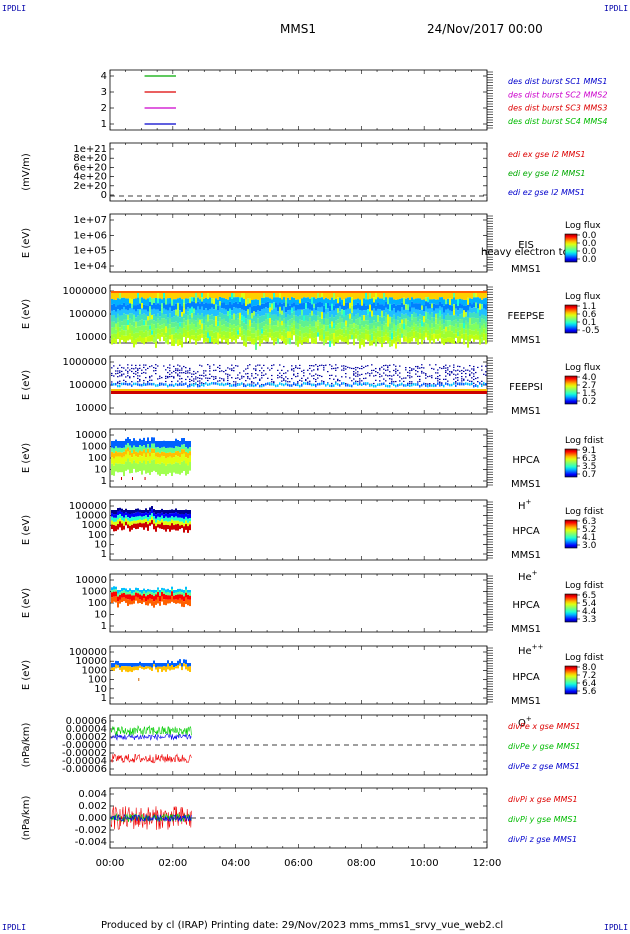 The image size is (630, 934). What do you see at coordinates (84, 769) in the screenshot?
I see `y-tick-label: -0.00006` at bounding box center [84, 769].